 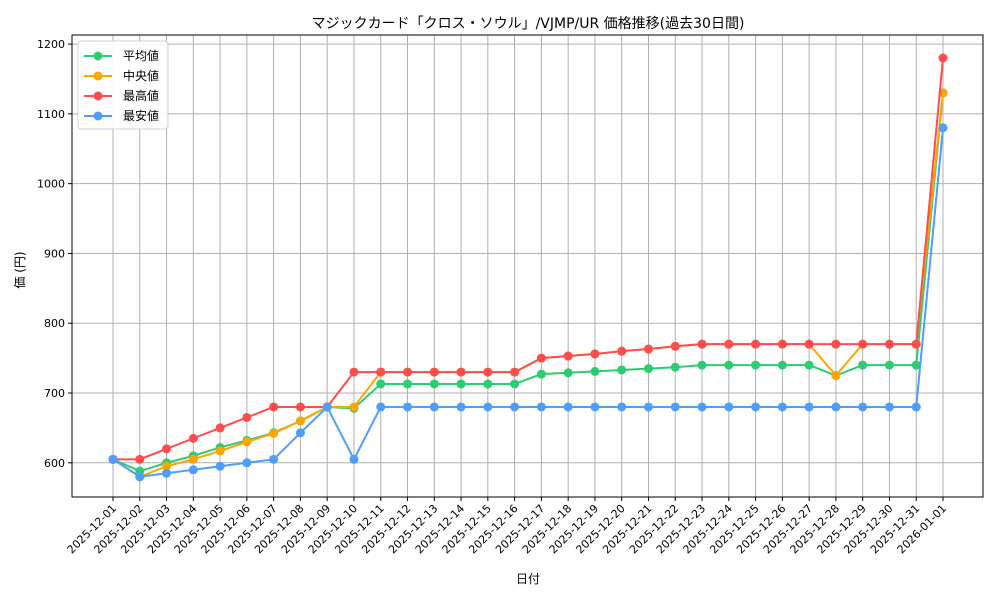 I want to click on x-axis-label: 日付, so click(x=528, y=579).